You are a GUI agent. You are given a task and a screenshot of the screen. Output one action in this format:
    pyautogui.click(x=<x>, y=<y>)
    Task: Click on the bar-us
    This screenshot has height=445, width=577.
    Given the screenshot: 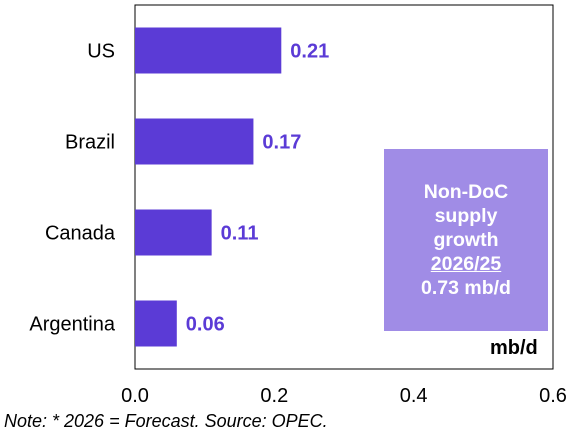 What is the action you would take?
    pyautogui.click(x=208, y=50)
    